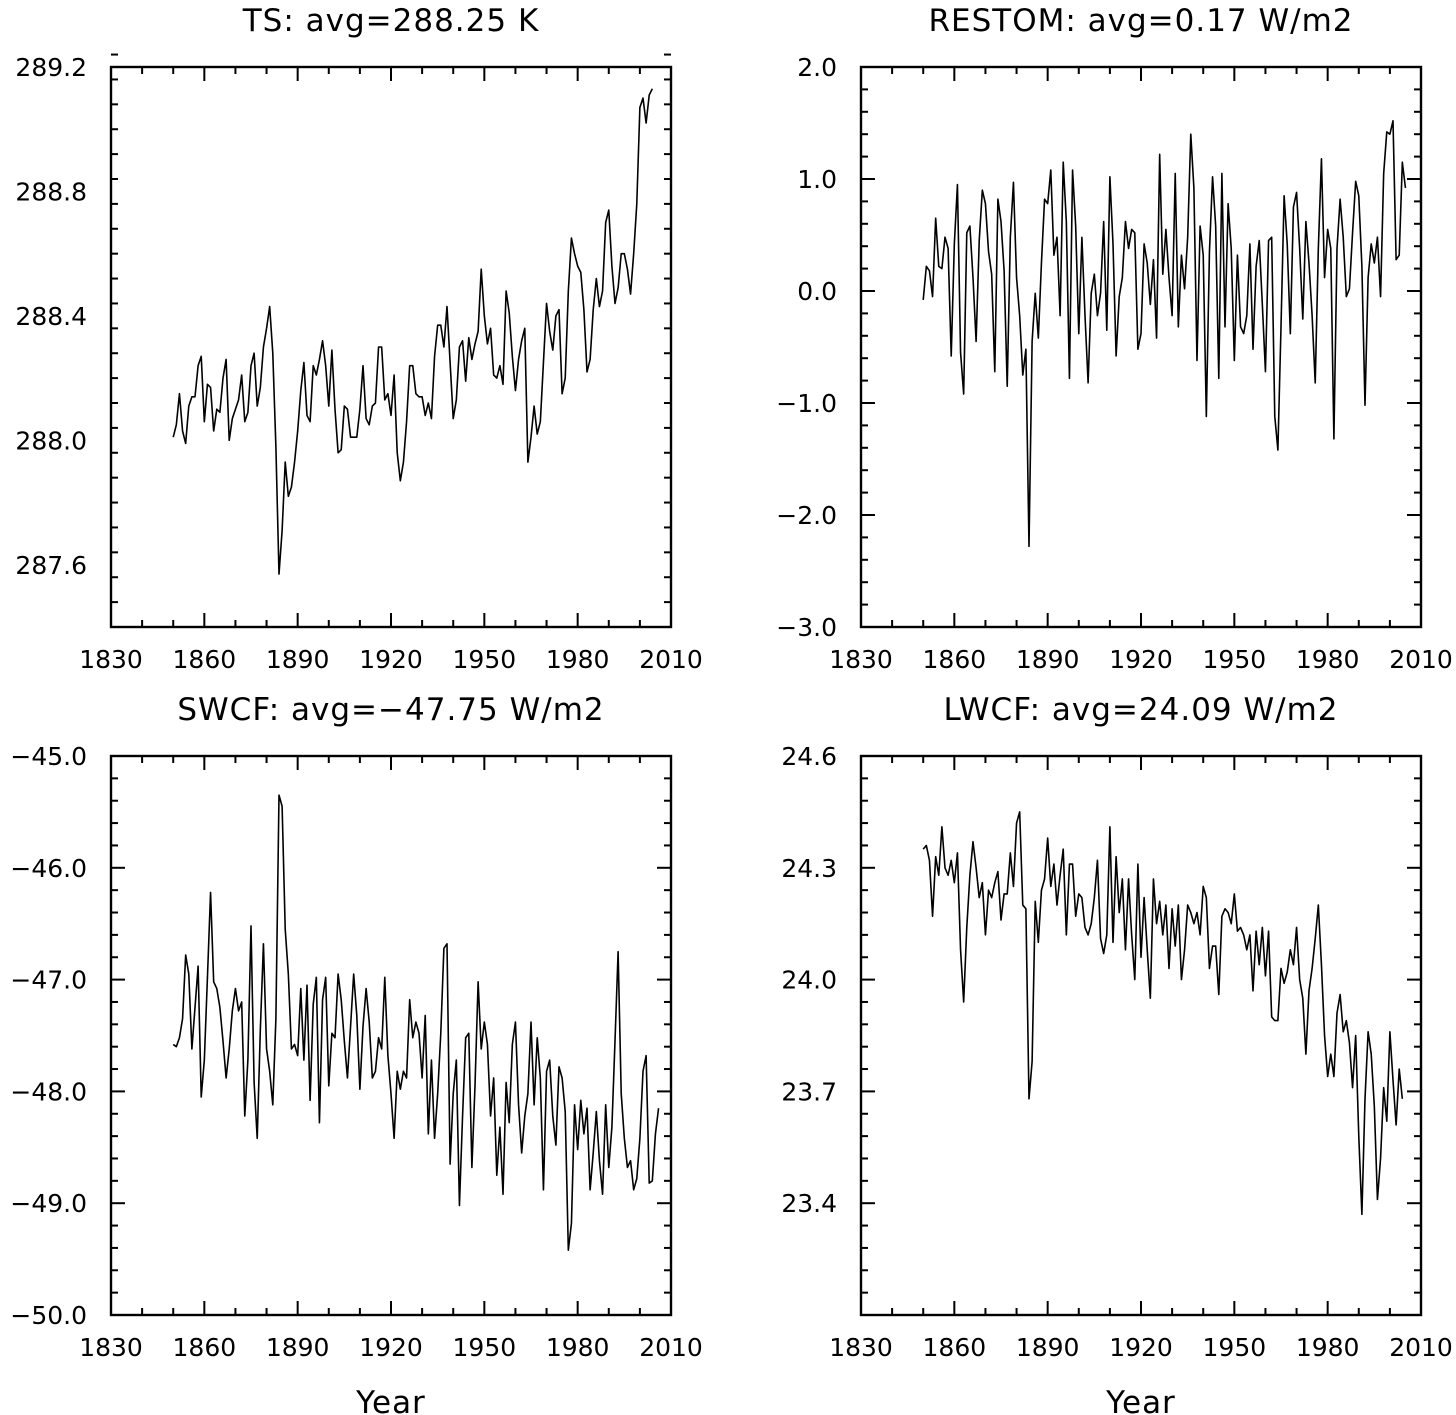 The image size is (1456, 1415). What do you see at coordinates (1140, 710) in the screenshot?
I see `chart-title: LWCF: avg=24.09 W/m2` at bounding box center [1140, 710].